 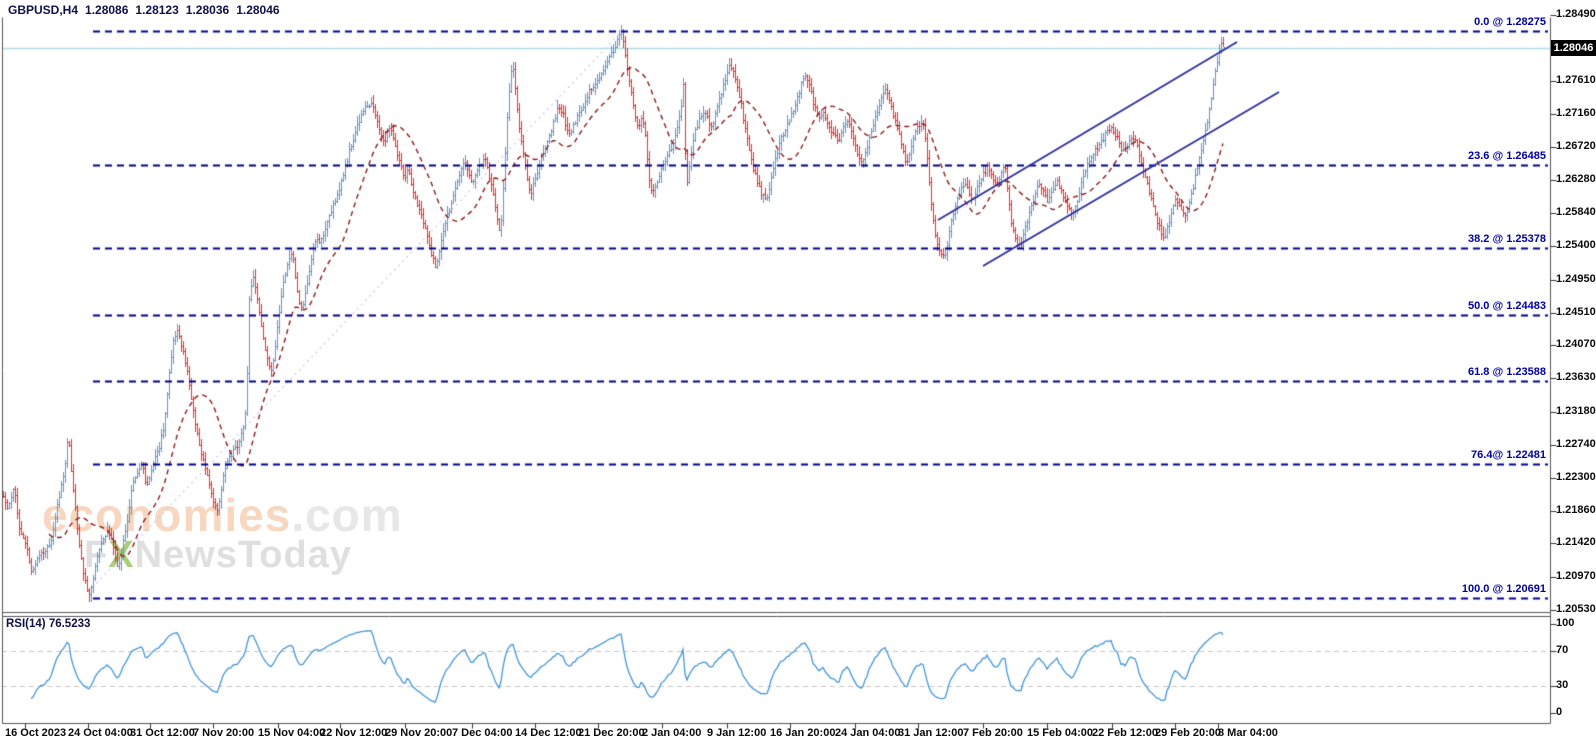 What do you see at coordinates (1576, 212) in the screenshot?
I see `price-axis-label: 1.25840` at bounding box center [1576, 212].